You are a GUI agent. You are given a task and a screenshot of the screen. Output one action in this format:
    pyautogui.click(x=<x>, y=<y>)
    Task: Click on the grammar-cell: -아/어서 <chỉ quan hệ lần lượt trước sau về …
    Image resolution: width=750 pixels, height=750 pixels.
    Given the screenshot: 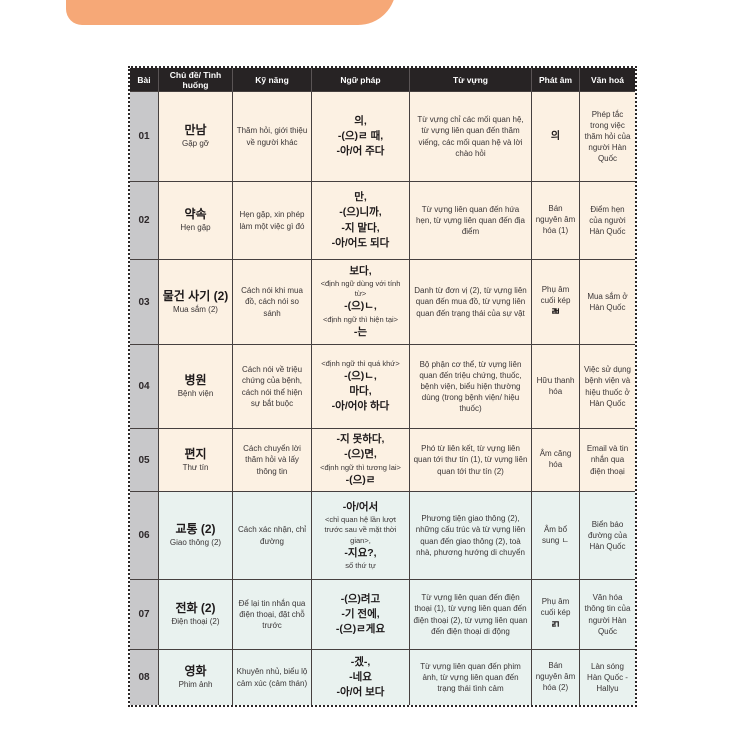 What is the action you would take?
    pyautogui.click(x=361, y=536)
    